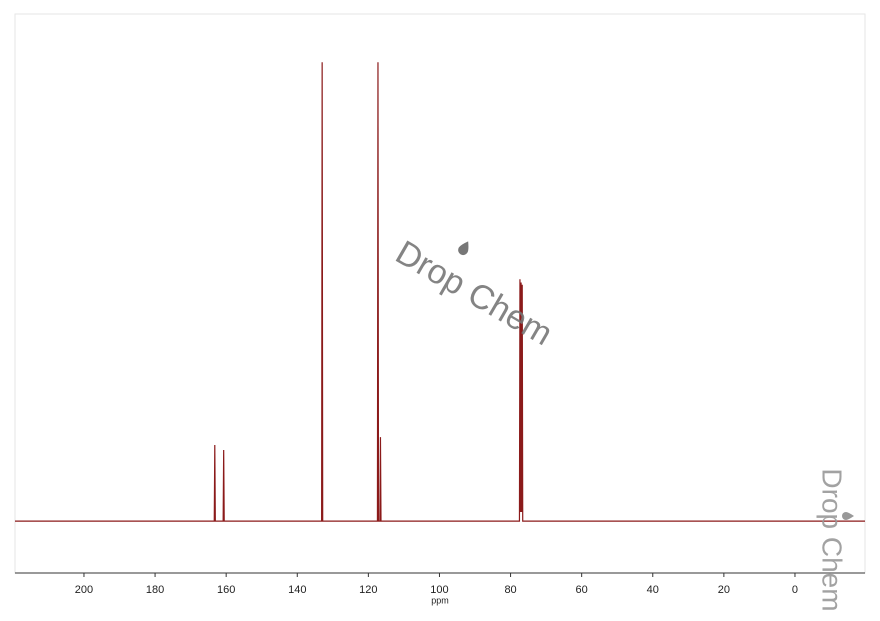  I want to click on x-tick-label: 20, so click(724, 590).